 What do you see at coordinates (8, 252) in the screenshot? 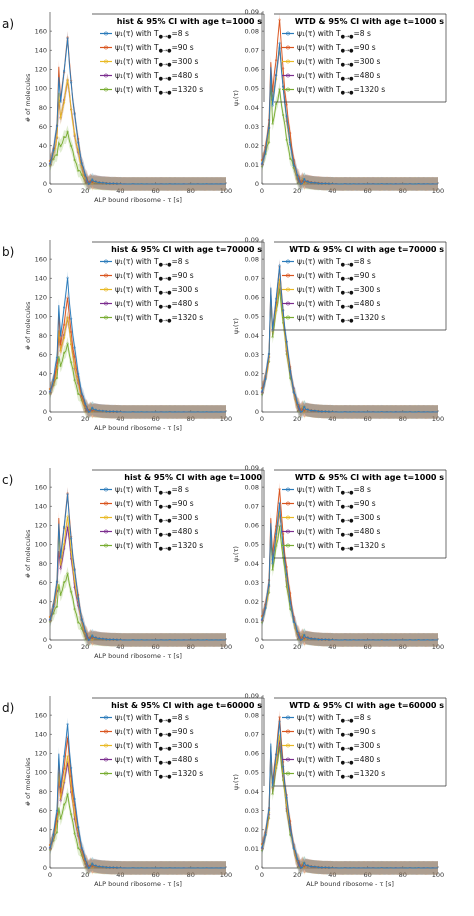
I see `panel-label: b)` at bounding box center [8, 252].